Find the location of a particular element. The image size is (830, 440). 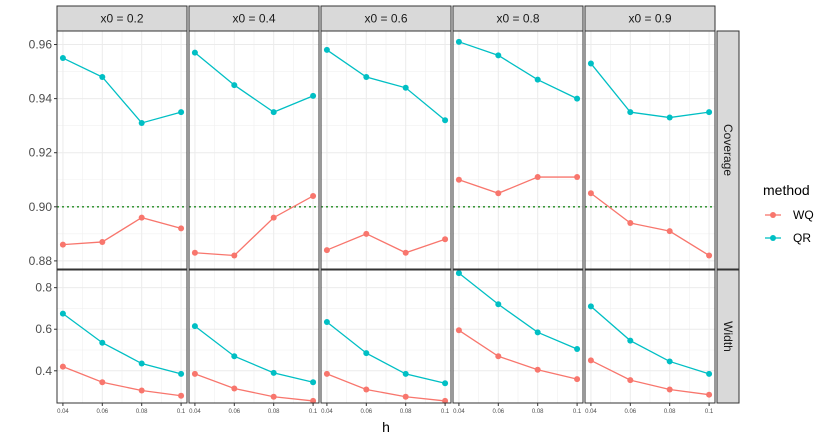

legend-label-qr: QR is located at coordinates (802, 238).